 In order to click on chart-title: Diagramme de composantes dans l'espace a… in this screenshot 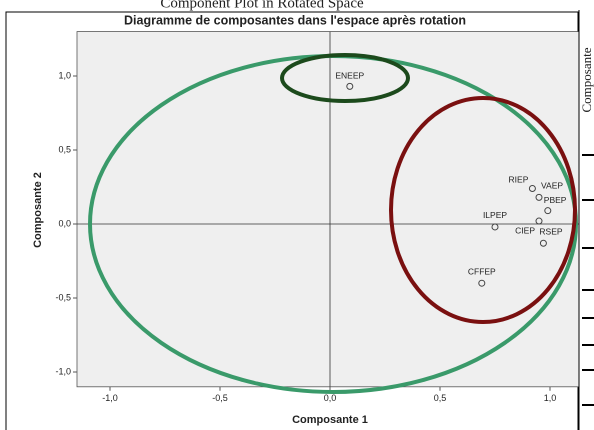, I will do `click(295, 20)`.